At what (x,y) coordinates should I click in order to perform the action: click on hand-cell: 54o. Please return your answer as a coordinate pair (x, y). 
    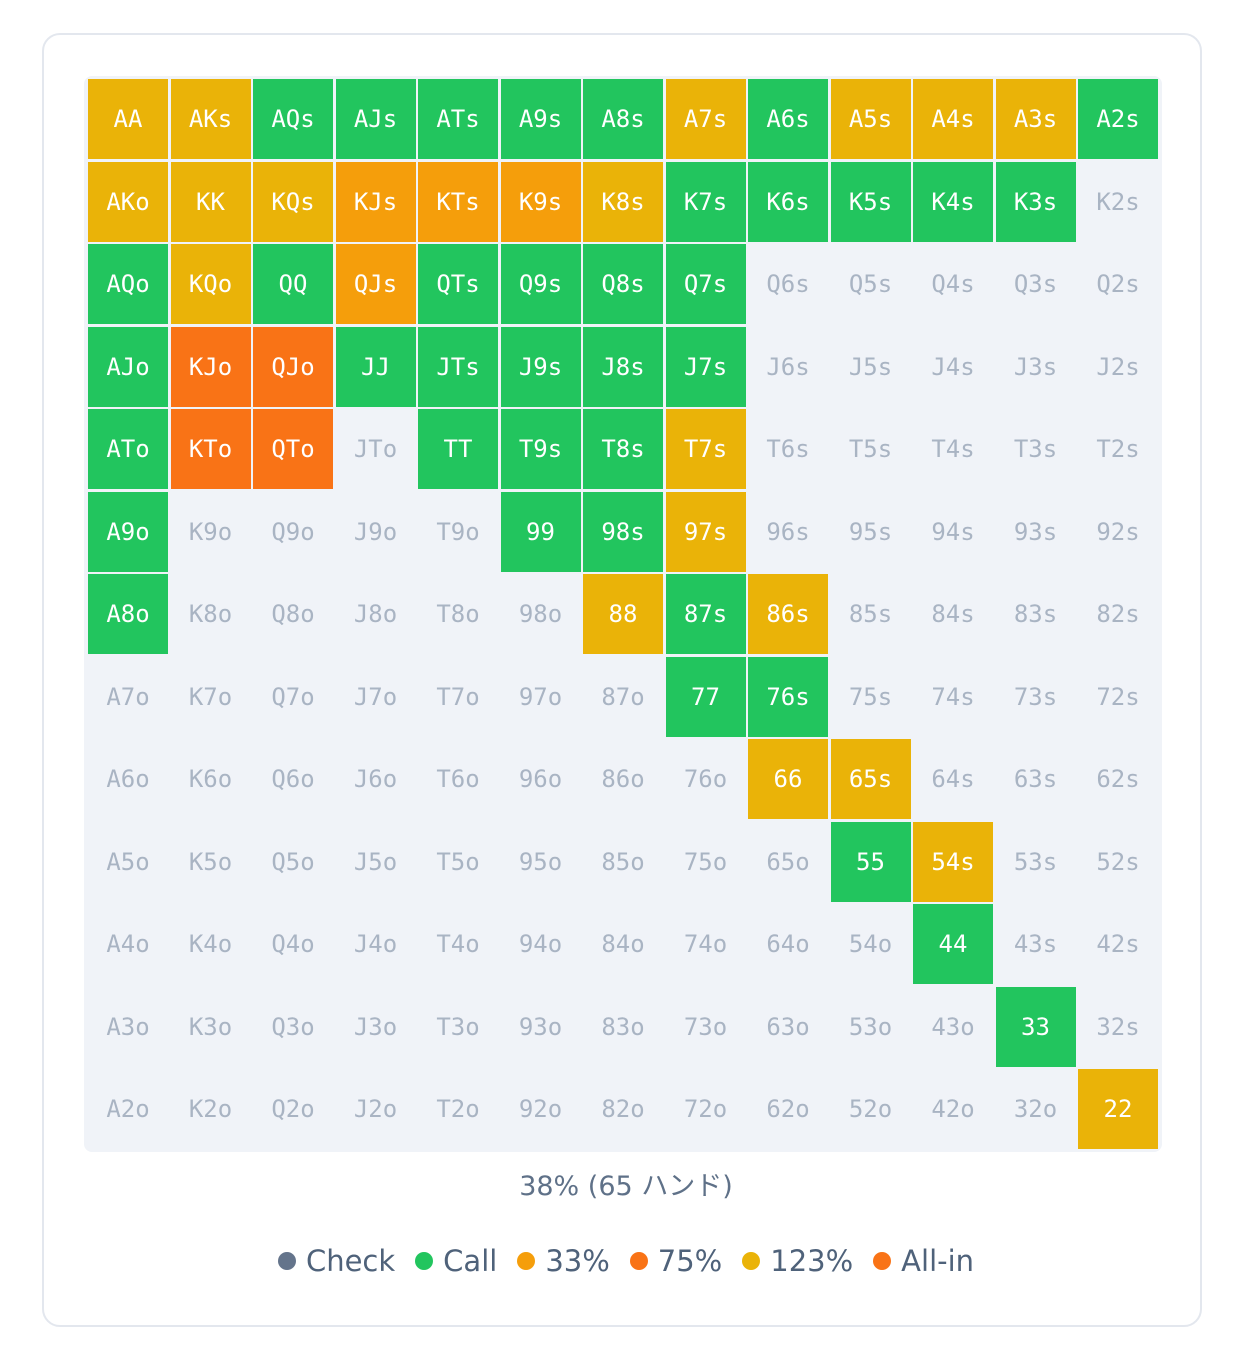
    Looking at the image, I should click on (870, 944).